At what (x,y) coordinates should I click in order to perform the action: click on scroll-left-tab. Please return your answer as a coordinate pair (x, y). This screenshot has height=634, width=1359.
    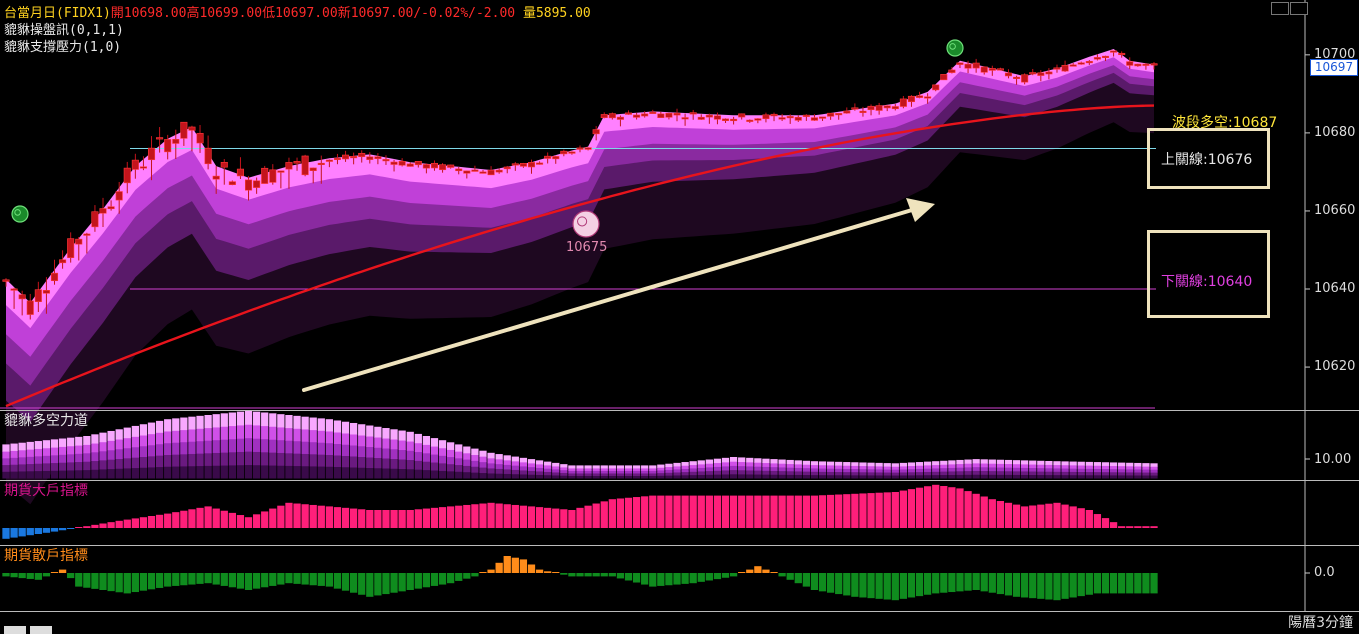
    Looking at the image, I should click on (15, 630).